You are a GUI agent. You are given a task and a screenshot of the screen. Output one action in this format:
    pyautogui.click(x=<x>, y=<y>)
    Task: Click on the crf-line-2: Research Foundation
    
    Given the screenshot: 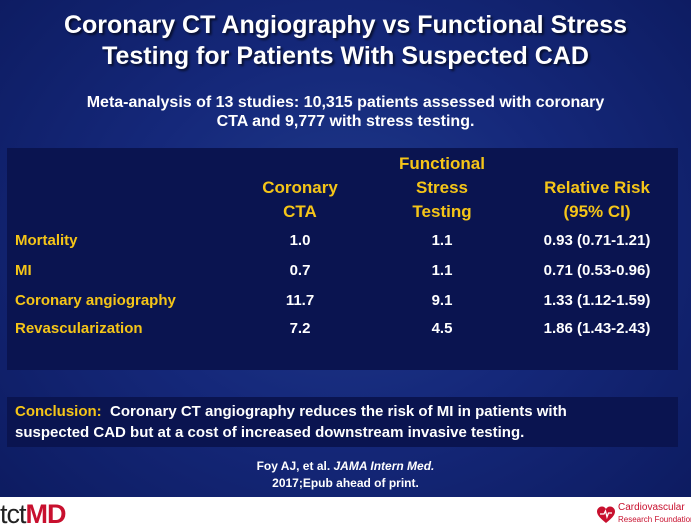 What is the action you would take?
    pyautogui.click(x=654, y=519)
    